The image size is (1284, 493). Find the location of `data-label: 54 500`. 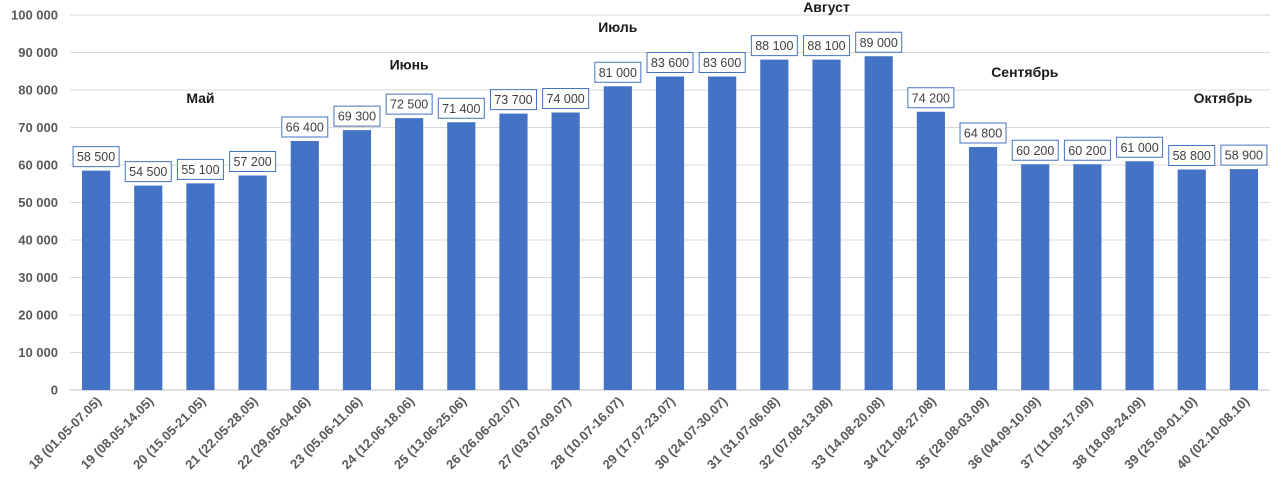

data-label: 54 500 is located at coordinates (148, 172).